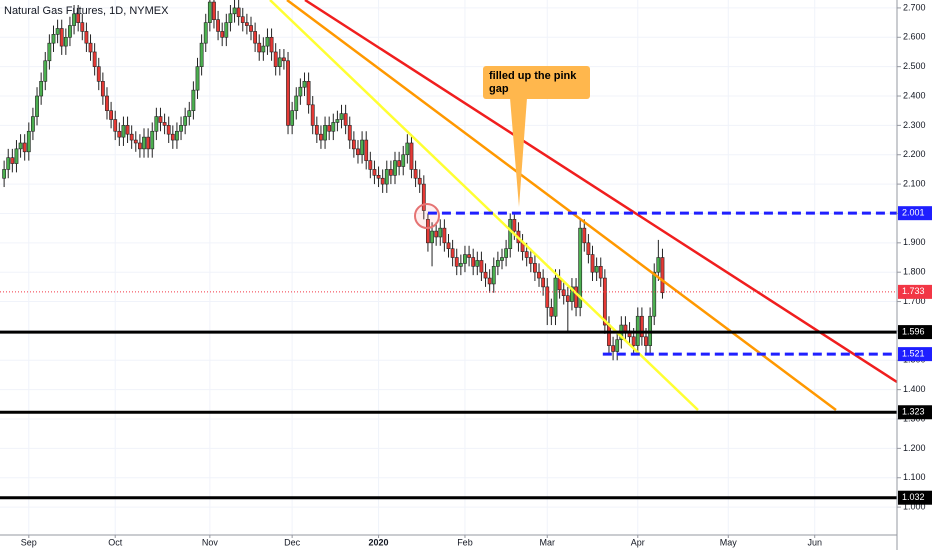 The width and height of the screenshot is (932, 550). What do you see at coordinates (914, 506) in the screenshot?
I see `y-tick-label: 1.000` at bounding box center [914, 506].